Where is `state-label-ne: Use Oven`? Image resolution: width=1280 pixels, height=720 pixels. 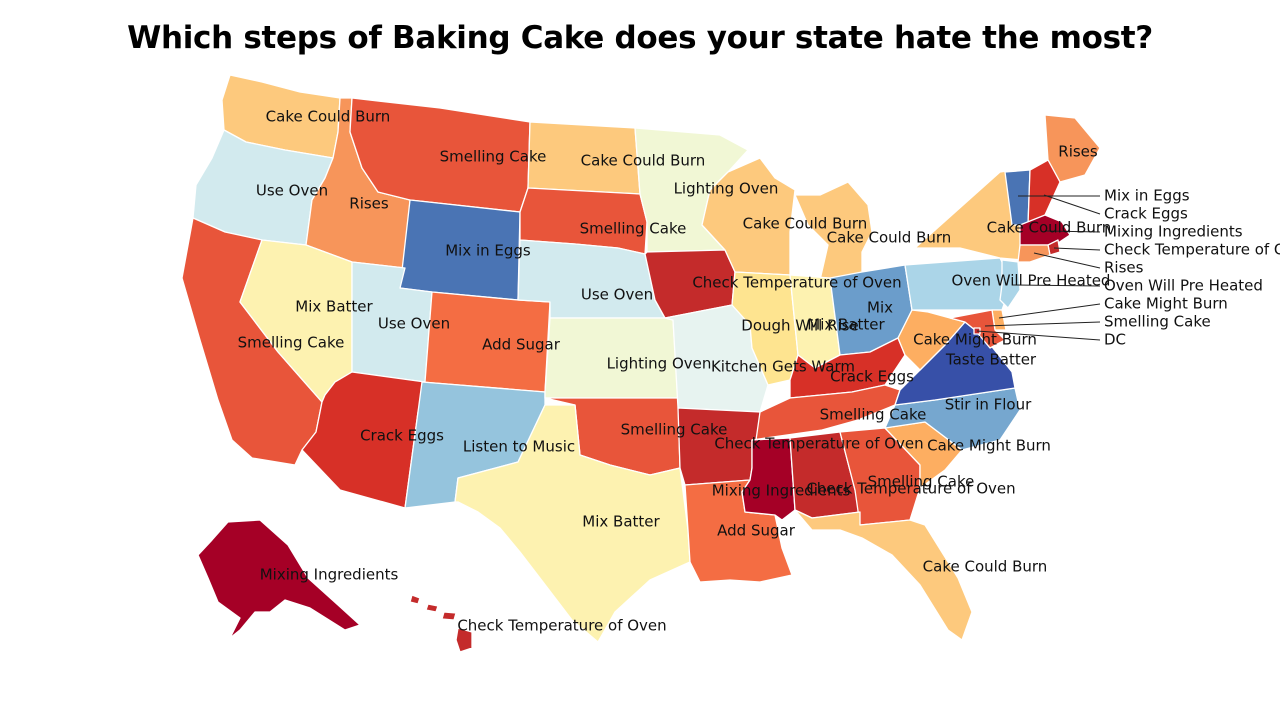 state-label-ne: Use Oven is located at coordinates (617, 295).